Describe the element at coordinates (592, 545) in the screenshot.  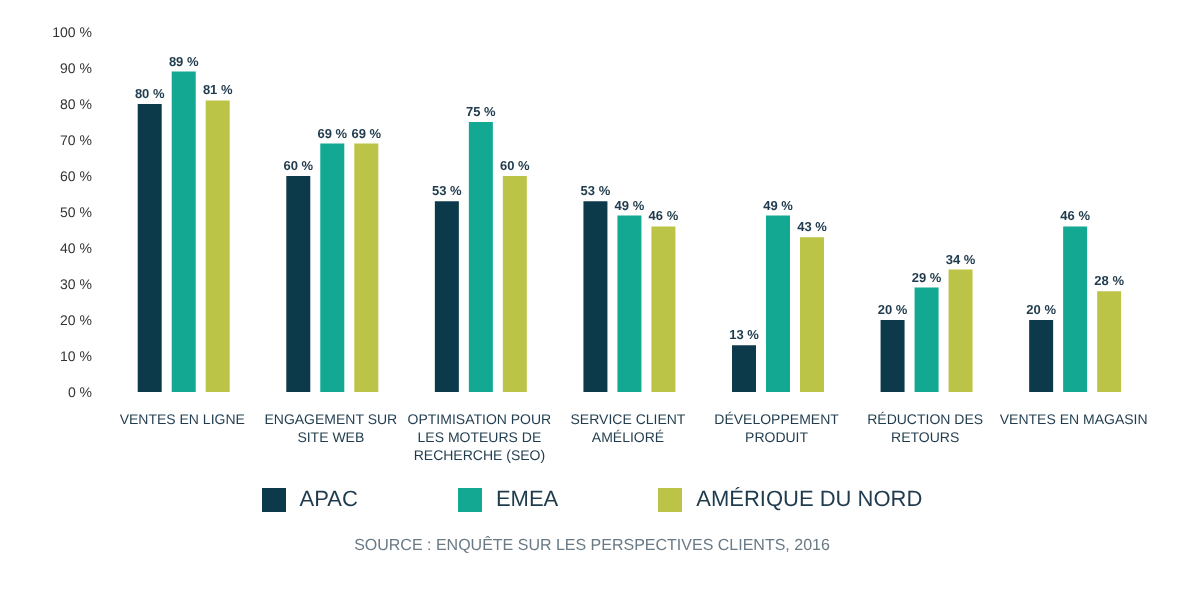
I see `source-note: SOURCE : ENQUÊTE SUR LES PERSPECTIVES CLIENTS, 2016` at that location.